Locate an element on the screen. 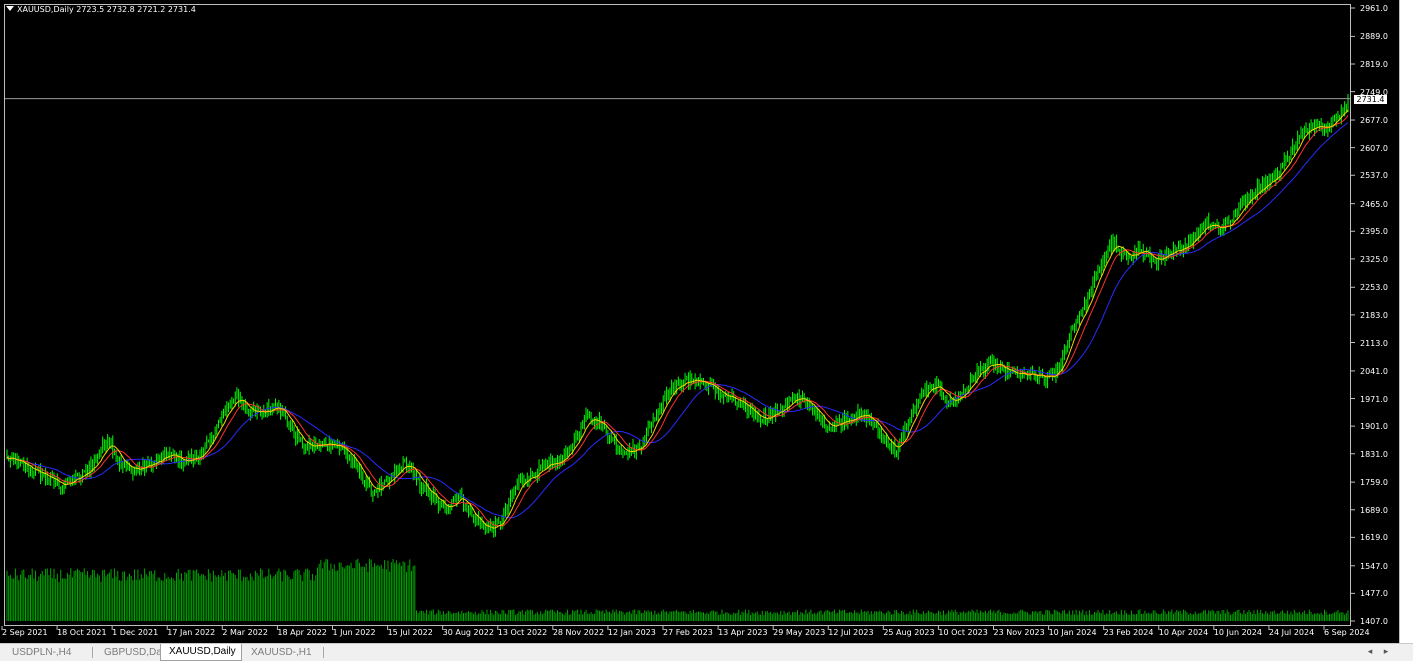  time-tick-label: 1 Dec 2021 is located at coordinates (135, 632).